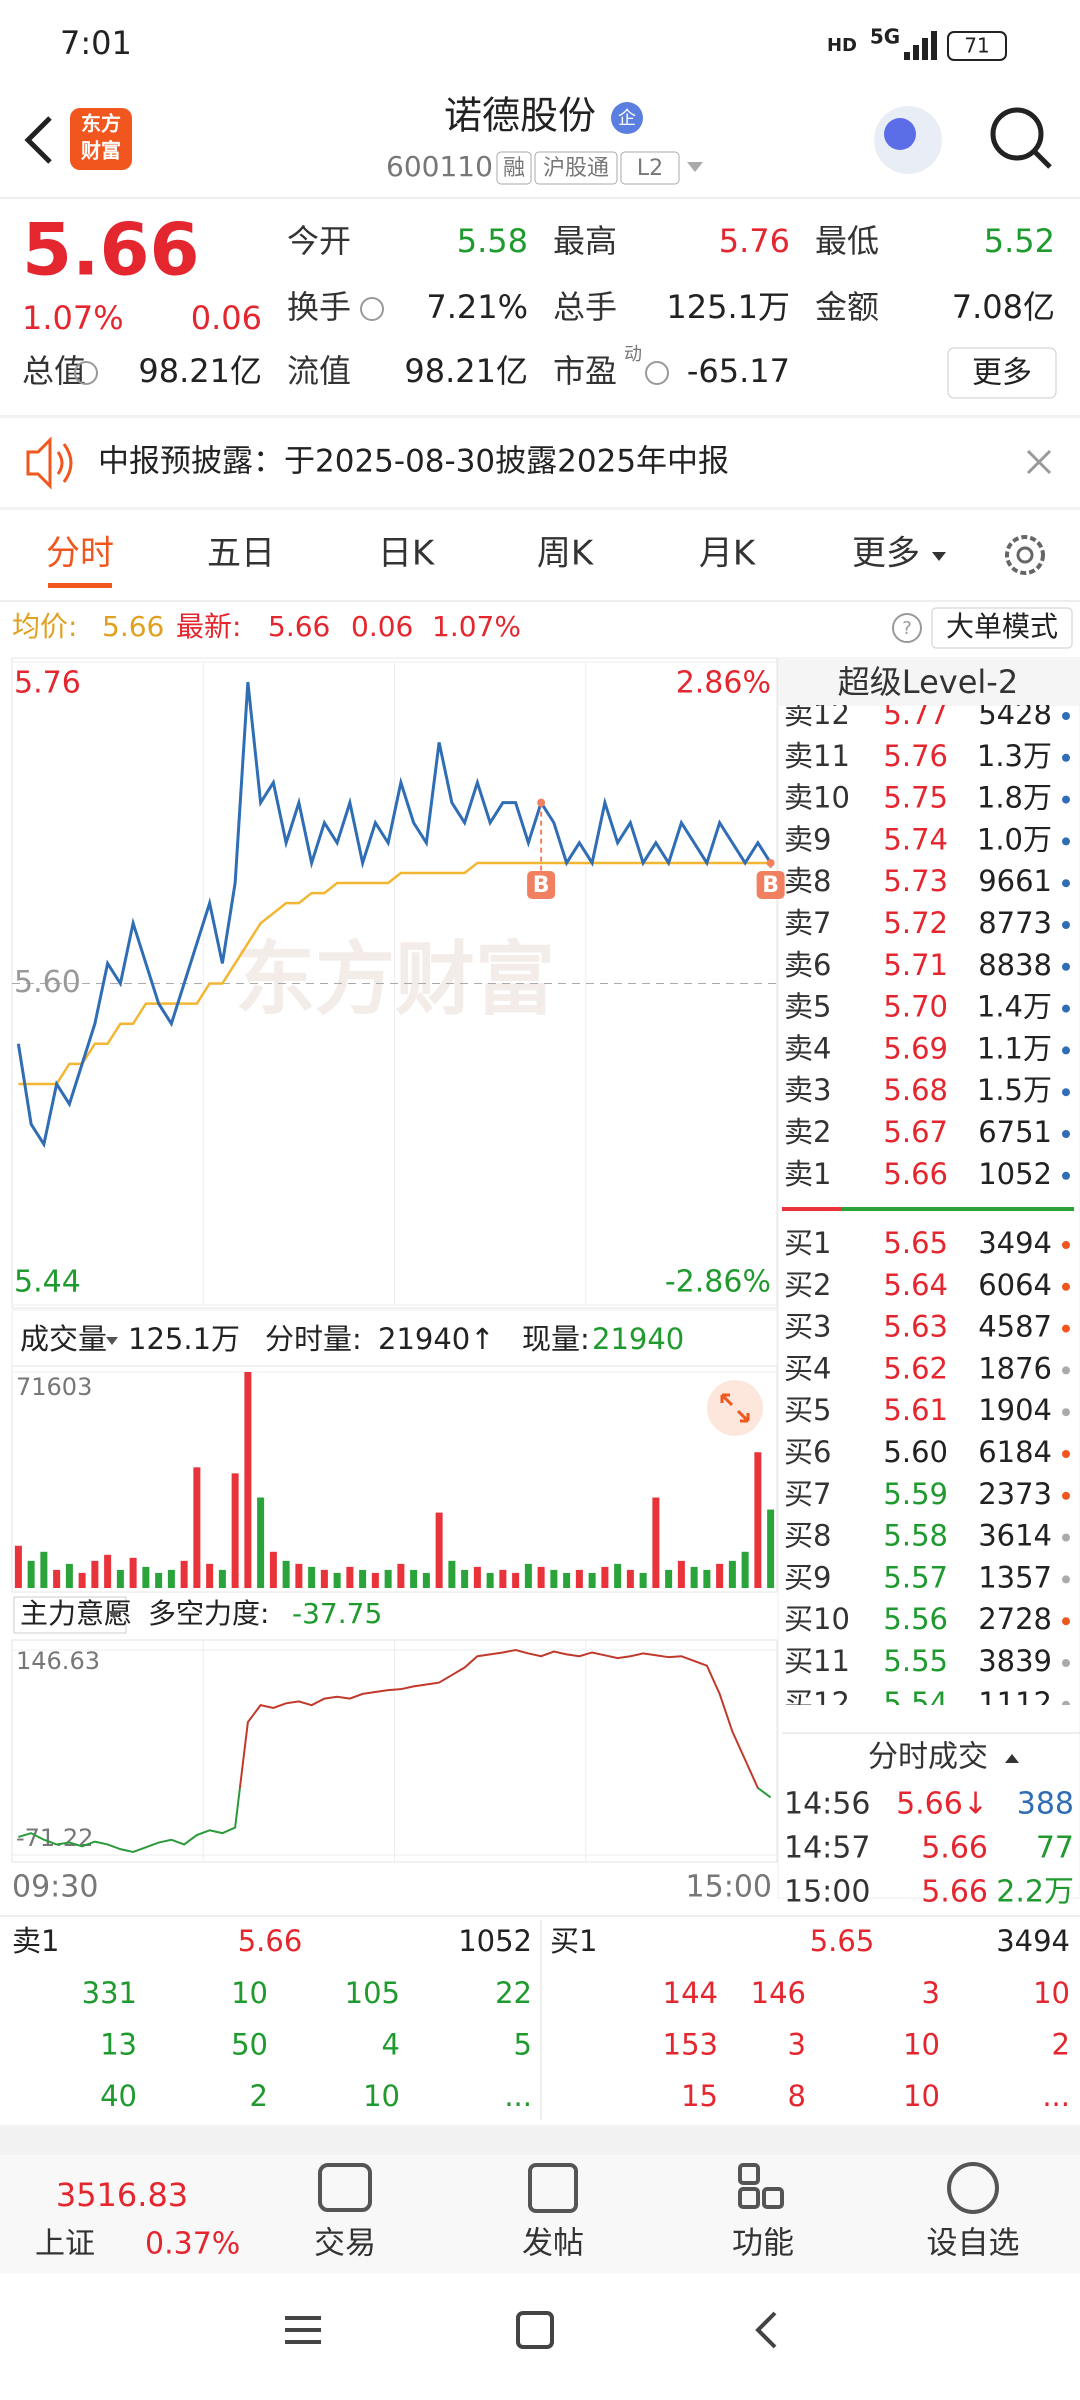 The height and width of the screenshot is (2400, 1080). What do you see at coordinates (585, 307) in the screenshot?
I see `stat-label: 总手` at bounding box center [585, 307].